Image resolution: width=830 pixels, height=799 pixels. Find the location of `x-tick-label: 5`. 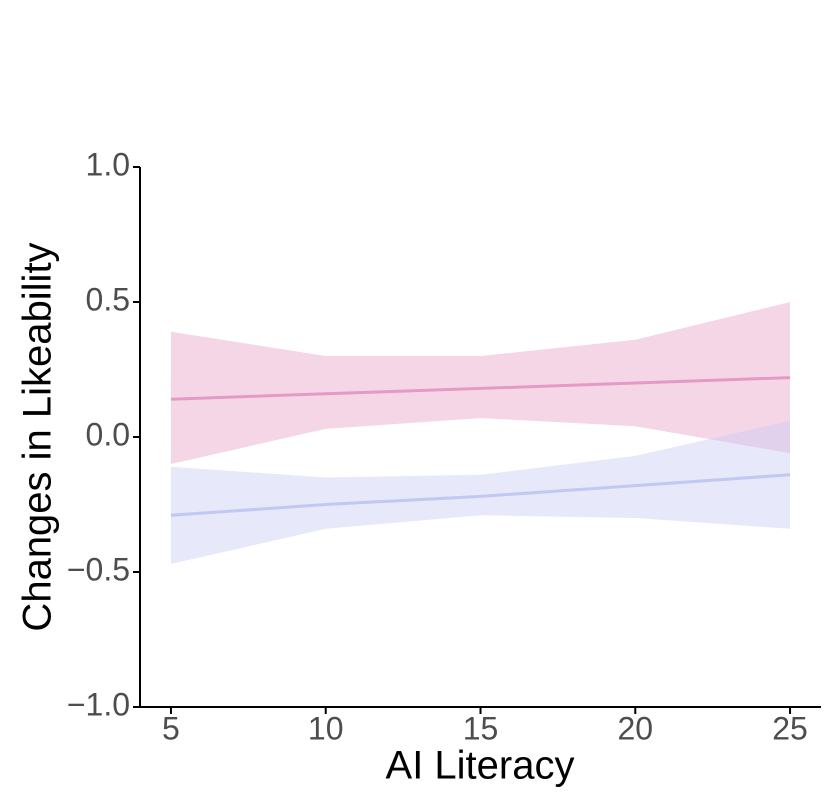

x-tick-label: 5 is located at coordinates (171, 728).